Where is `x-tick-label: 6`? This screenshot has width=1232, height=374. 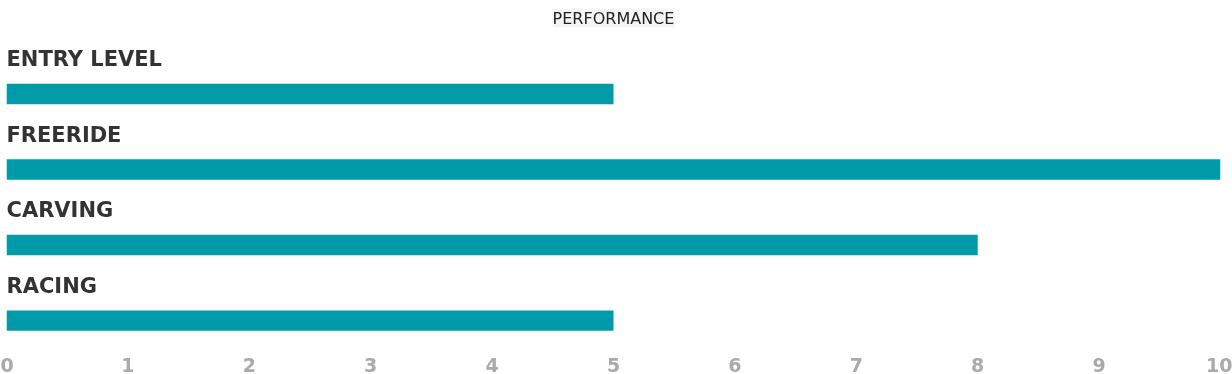
x-tick-label: 6 is located at coordinates (735, 363).